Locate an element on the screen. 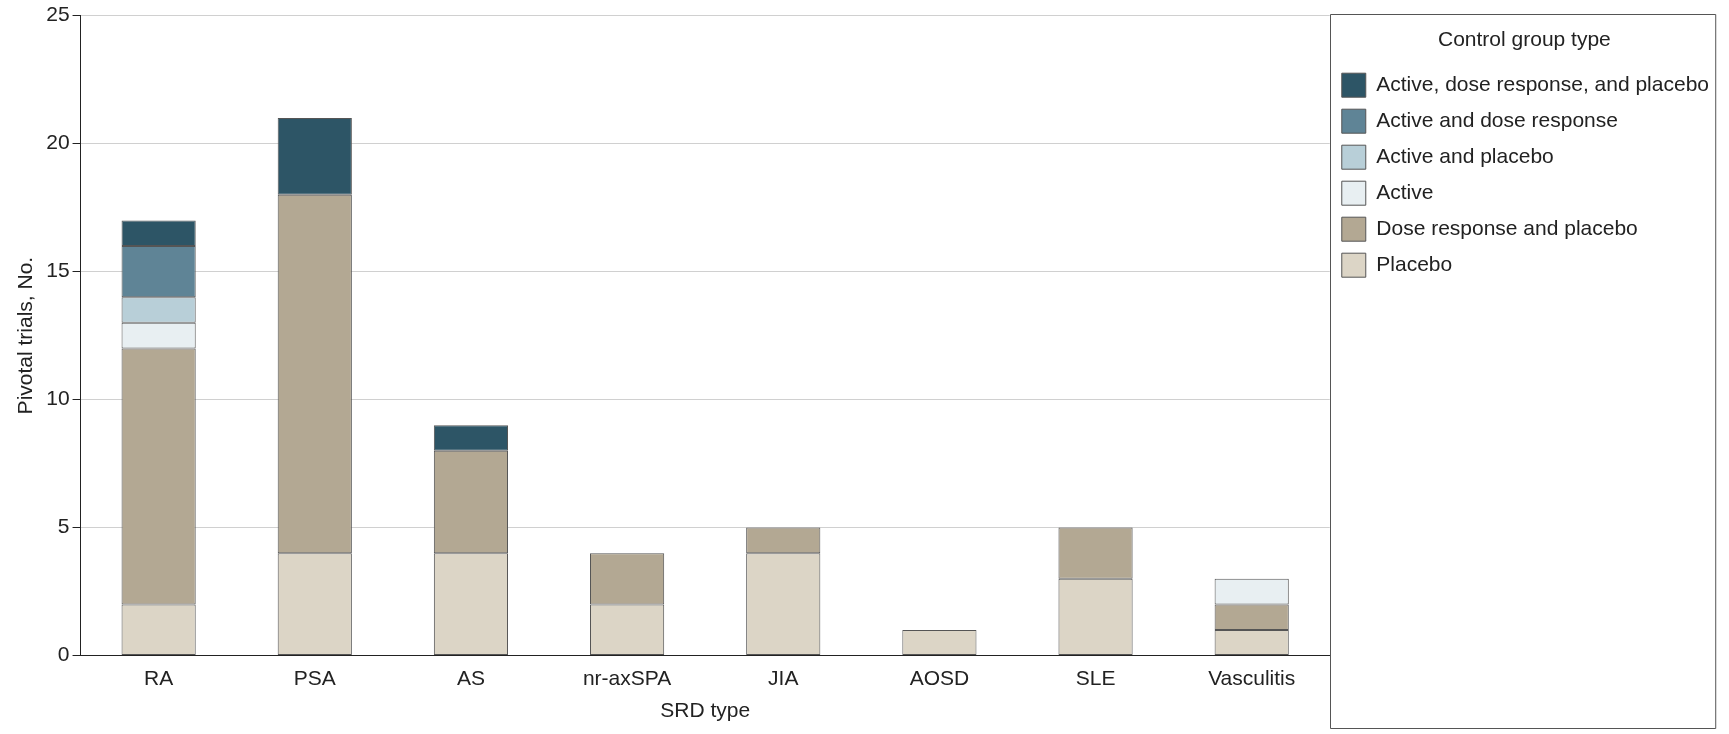  y-tick-label: 10 is located at coordinates (58, 398).